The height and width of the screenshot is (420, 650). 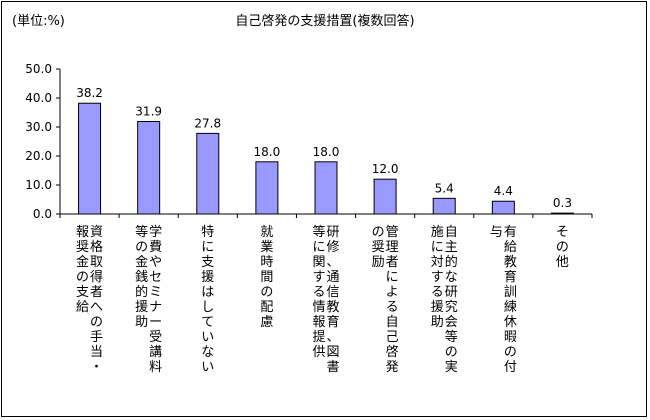 What do you see at coordinates (38, 98) in the screenshot?
I see `y-tick-label: 40.0` at bounding box center [38, 98].